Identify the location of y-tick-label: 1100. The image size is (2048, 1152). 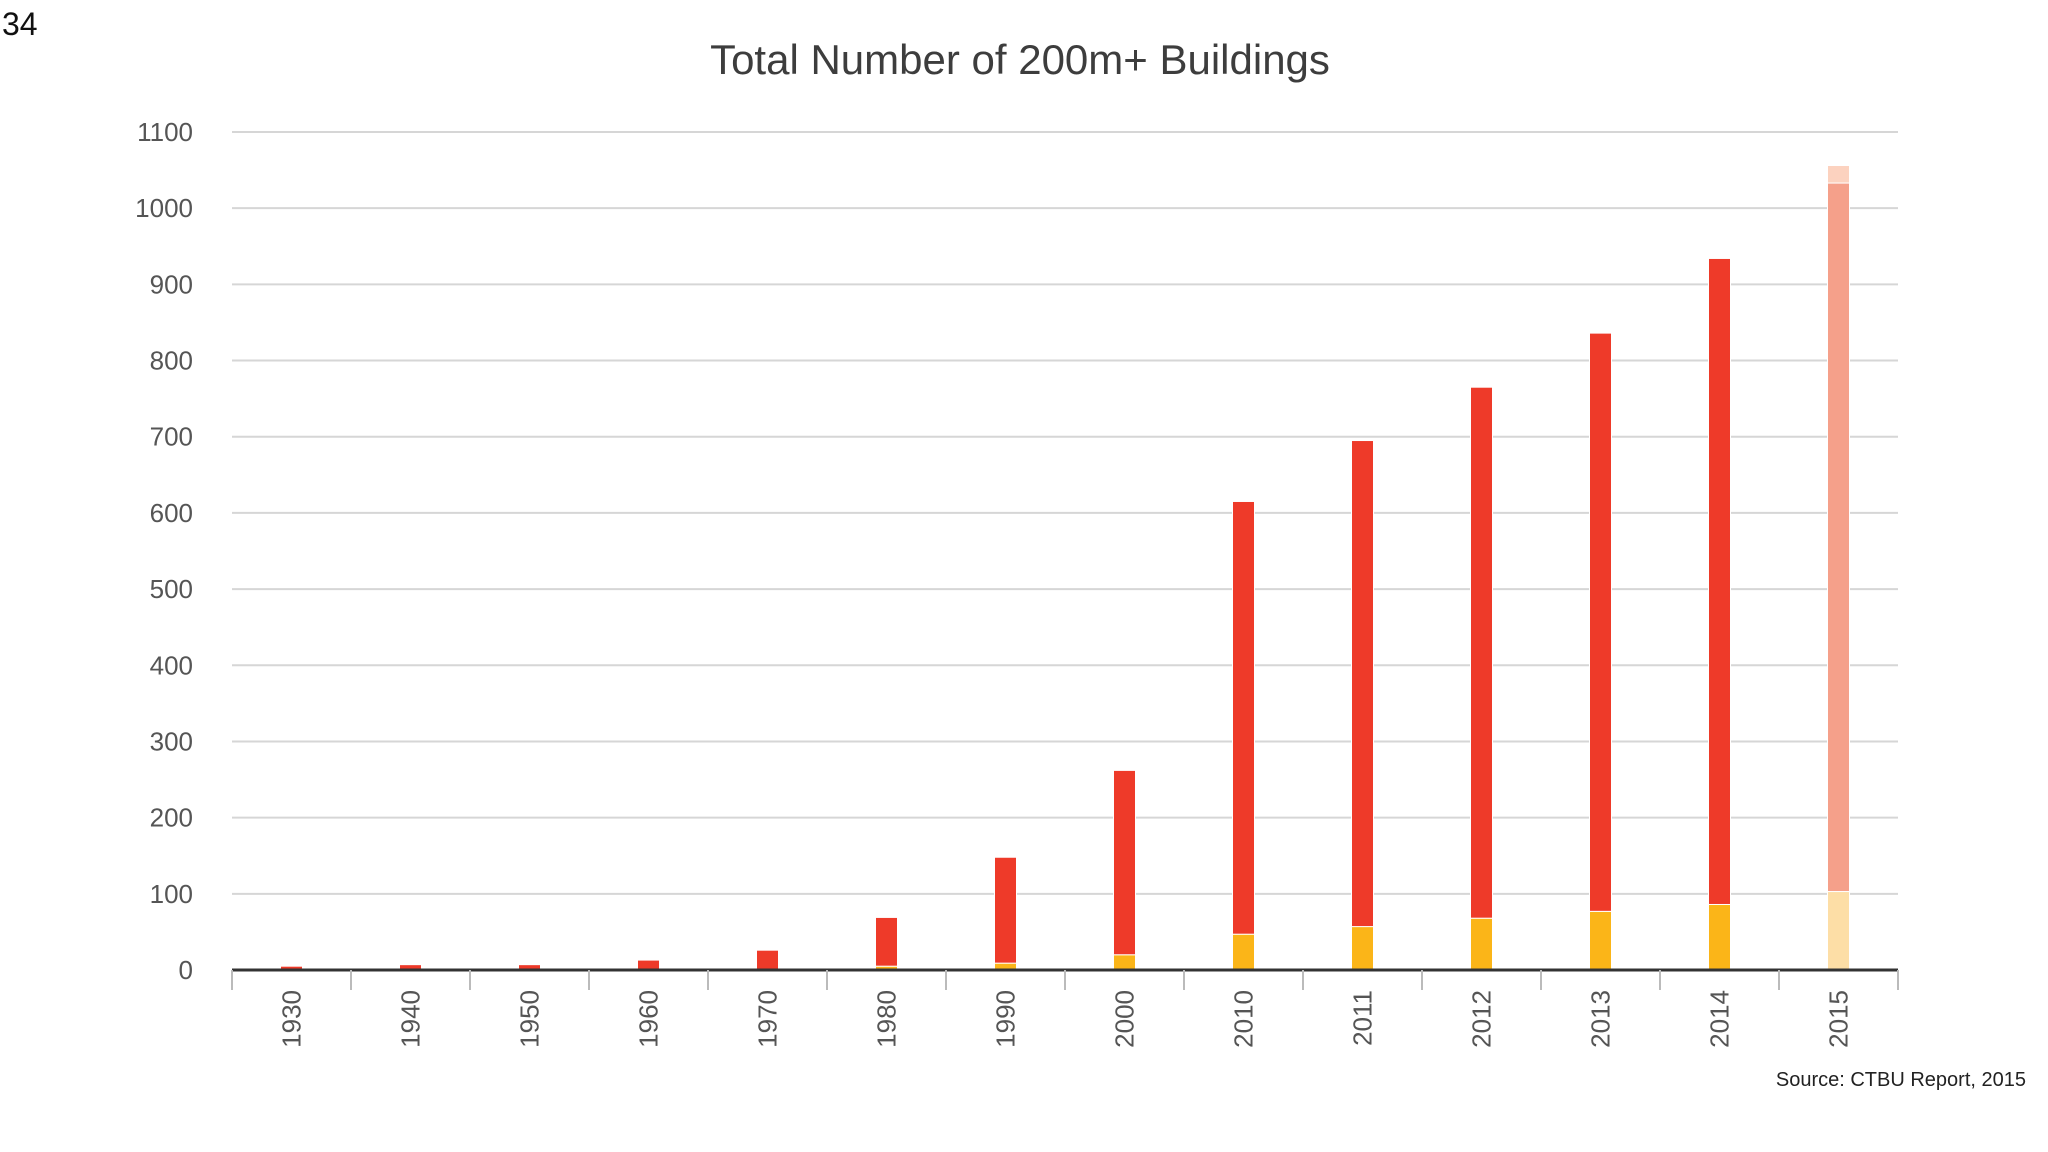
(165, 132).